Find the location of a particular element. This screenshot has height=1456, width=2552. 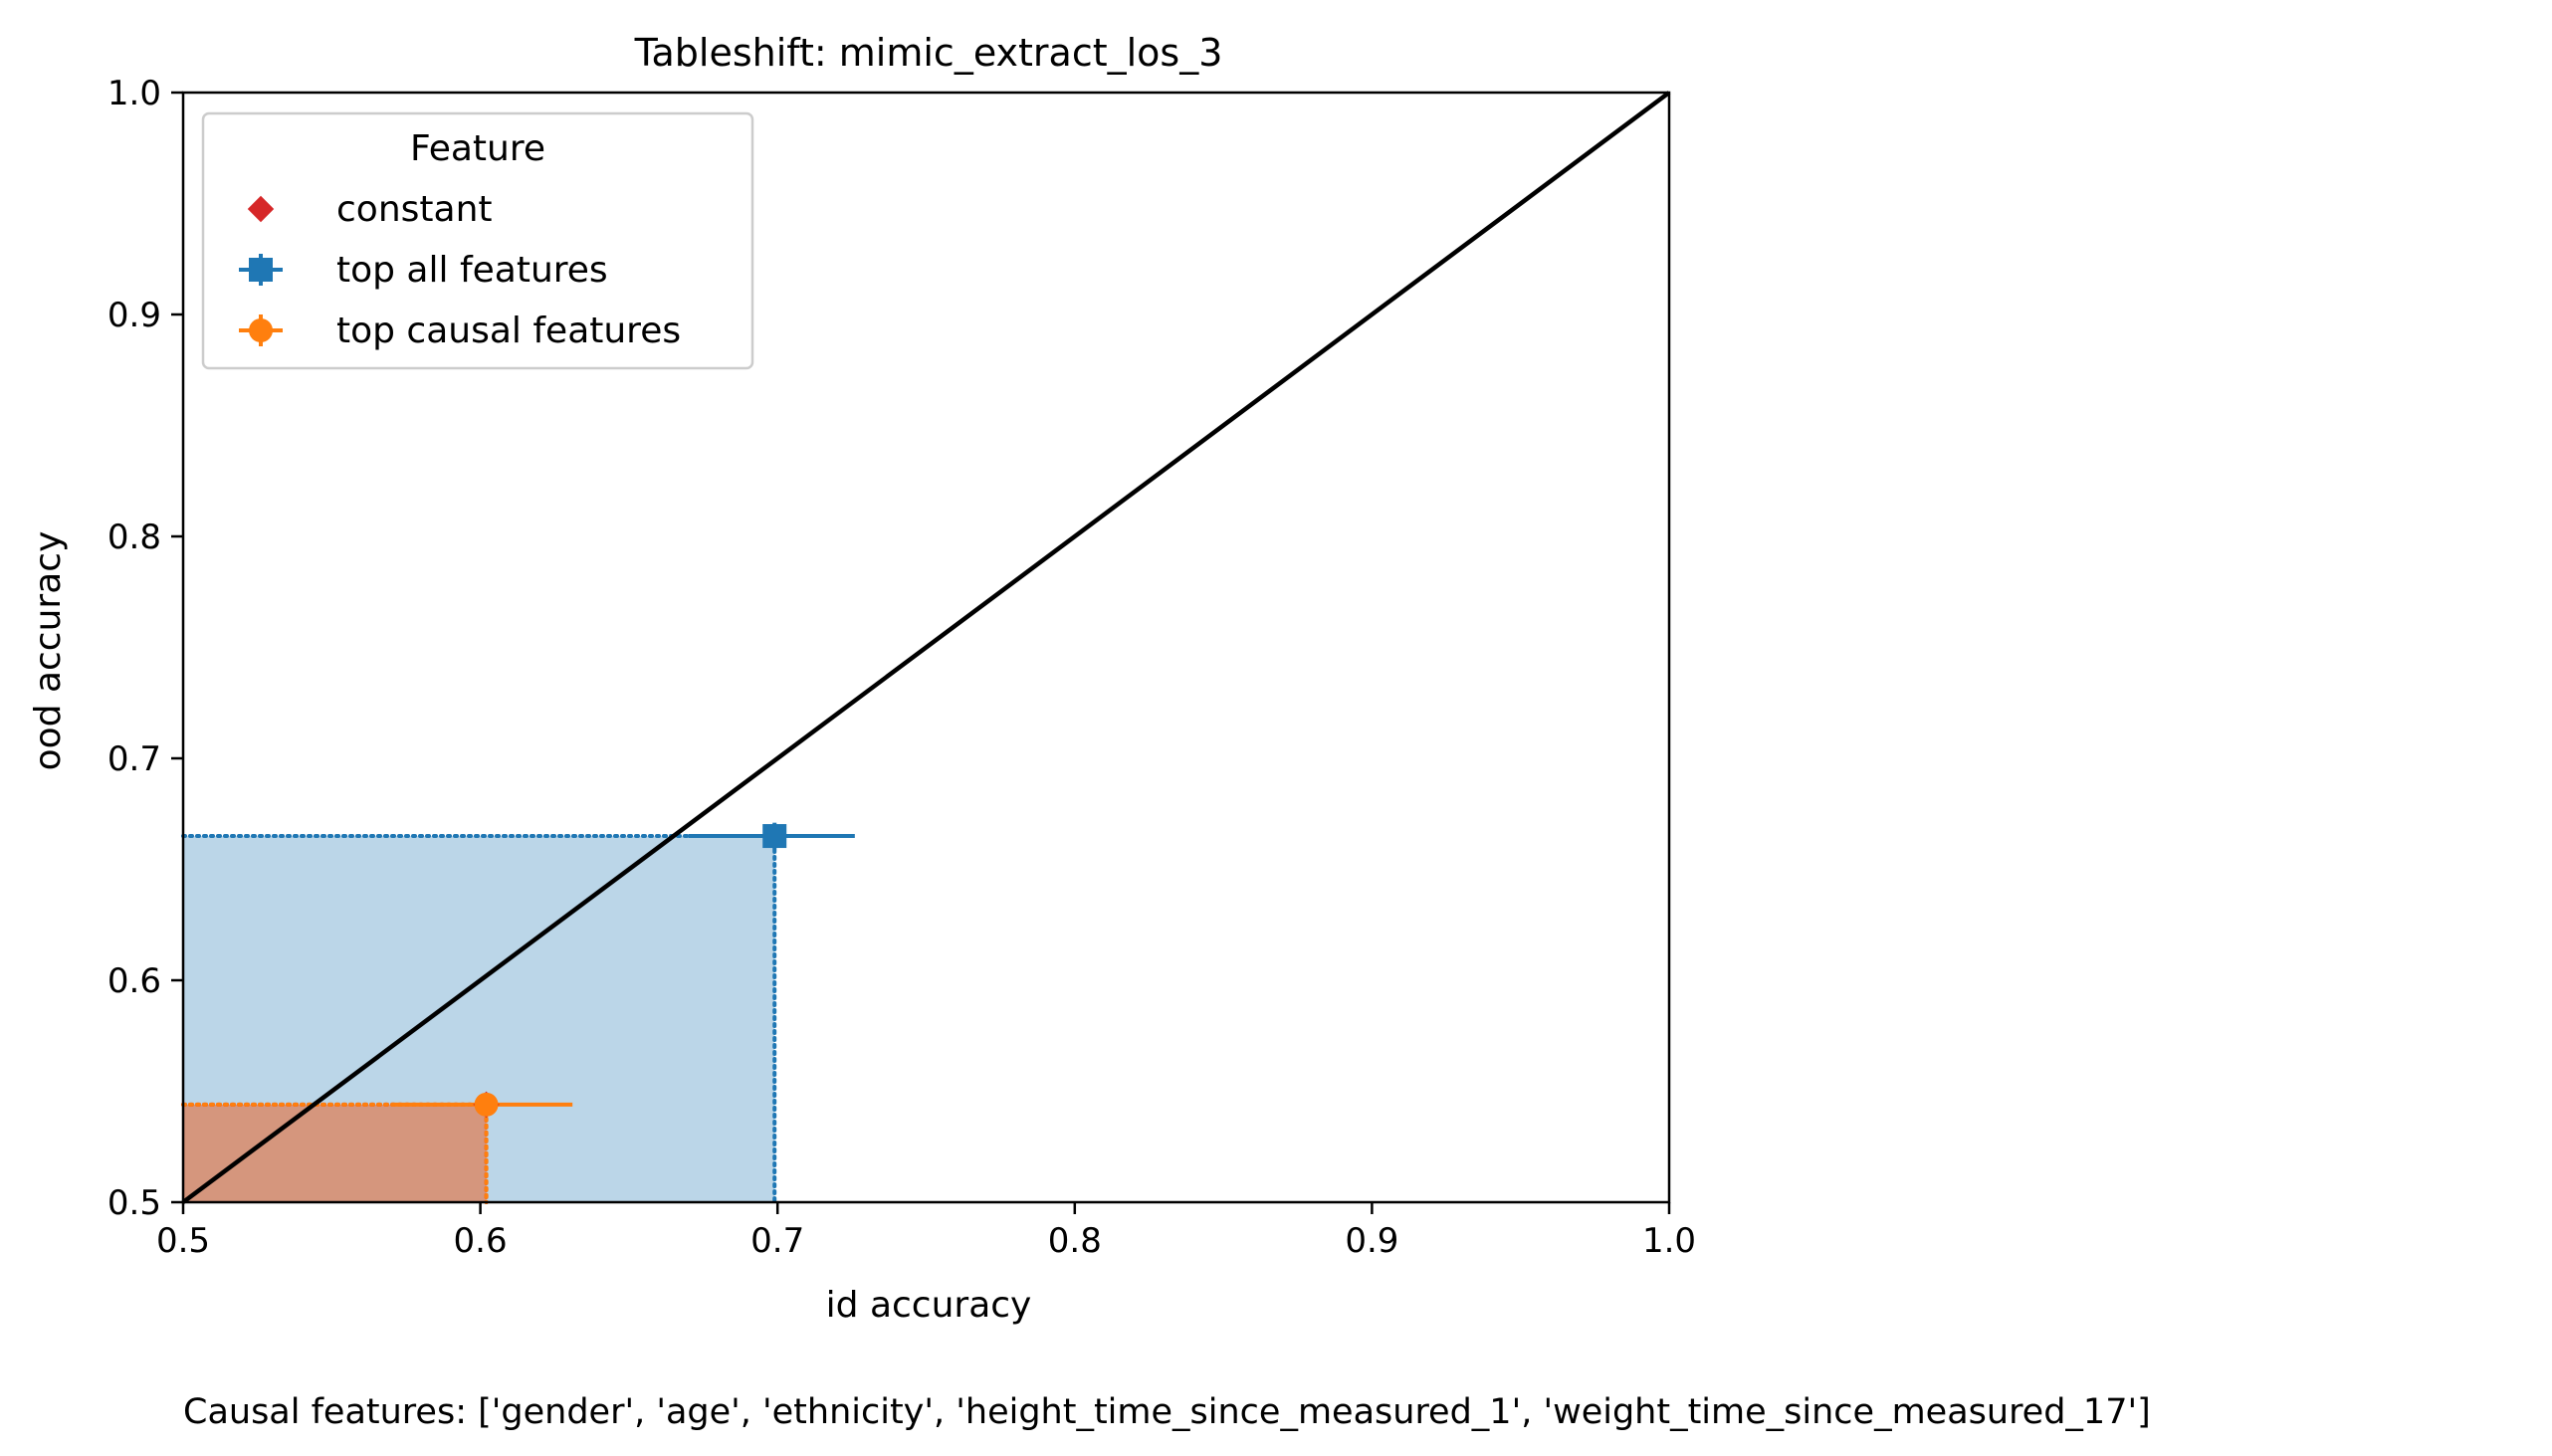

legend-label: constant is located at coordinates (414, 209).